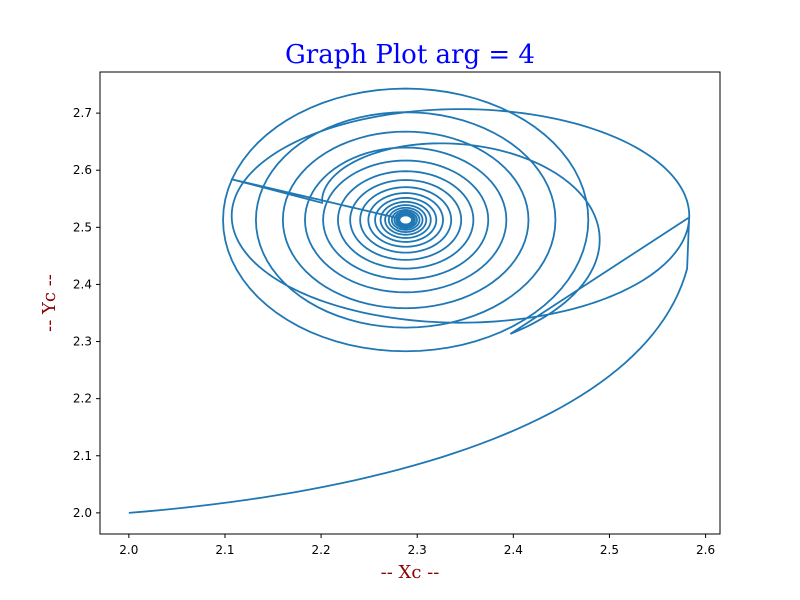  What do you see at coordinates (705, 550) in the screenshot?
I see `x-tick-label-6: 2.6` at bounding box center [705, 550].